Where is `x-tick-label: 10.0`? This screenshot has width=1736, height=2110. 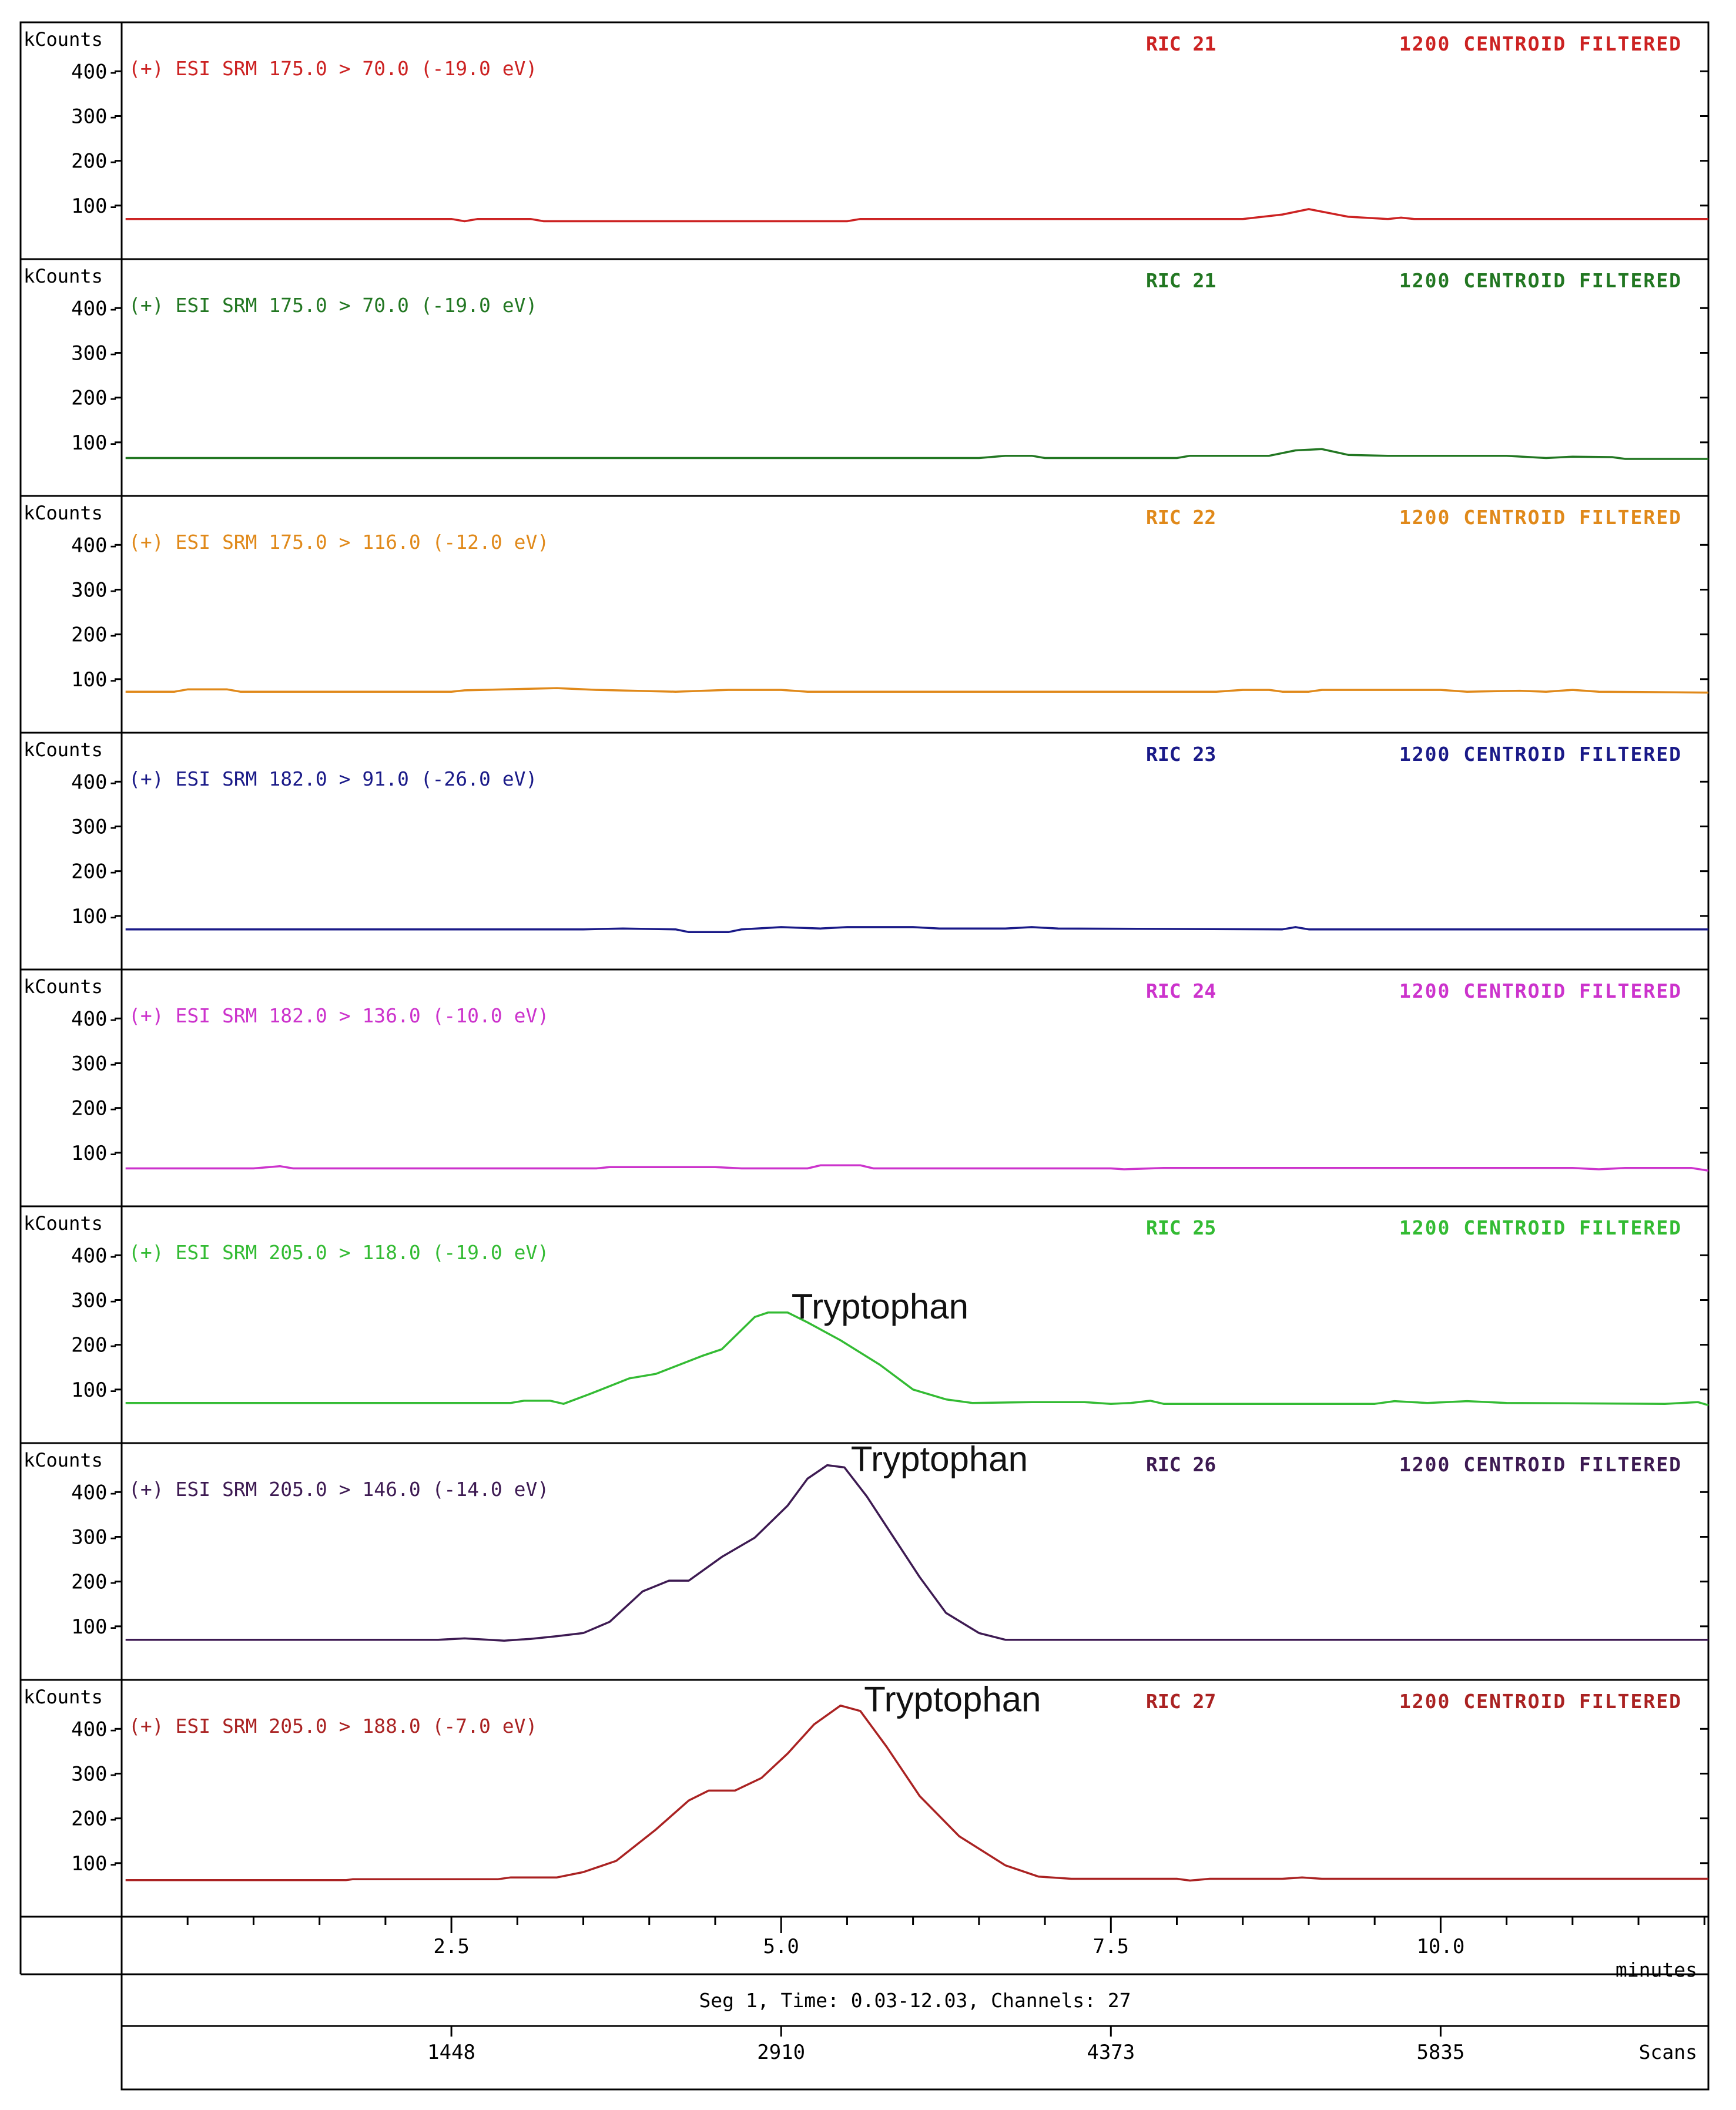
x-tick-label: 10.0 is located at coordinates (1440, 1946).